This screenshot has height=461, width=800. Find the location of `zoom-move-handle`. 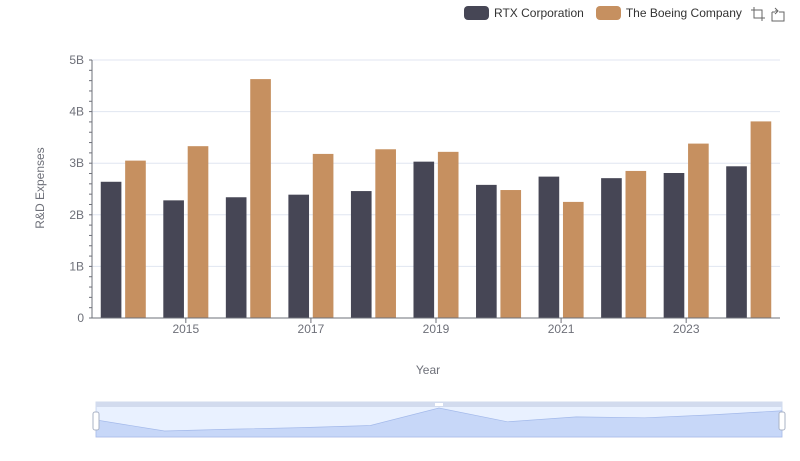

zoom-move-handle is located at coordinates (439, 404).